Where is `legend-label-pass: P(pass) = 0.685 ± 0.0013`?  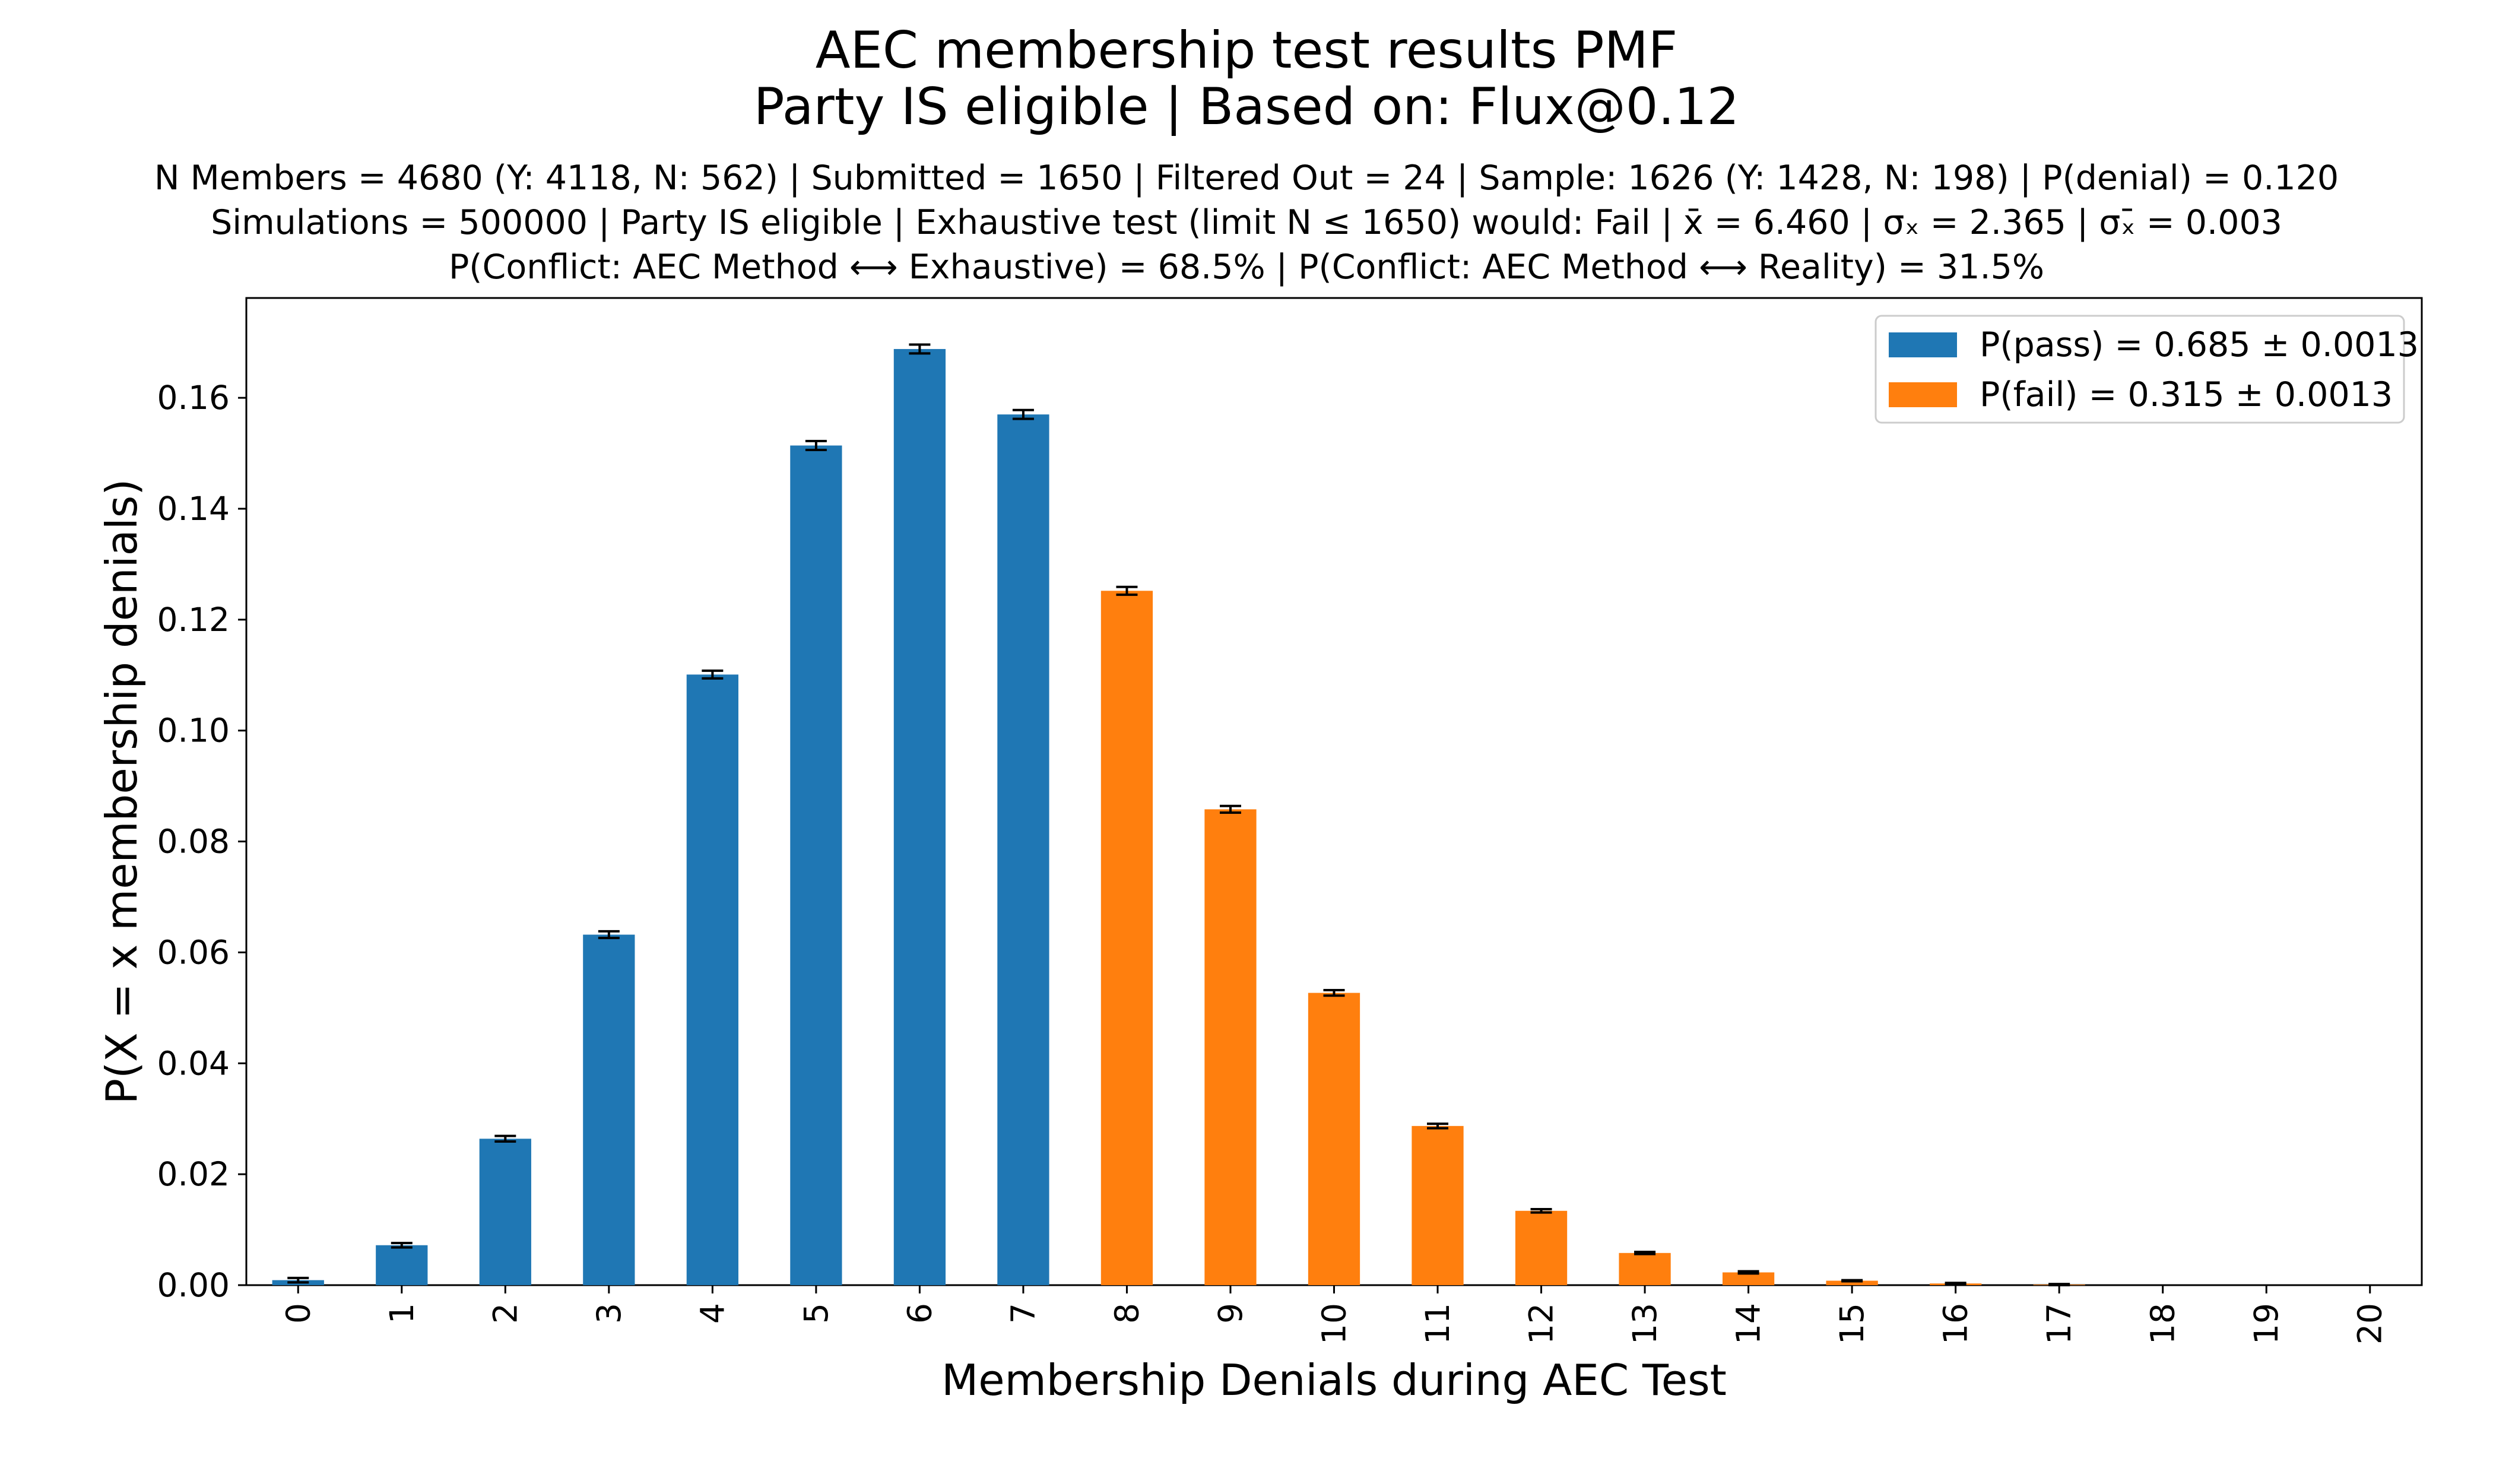
legend-label-pass: P(pass) = 0.685 ± 0.0013 is located at coordinates (2199, 345).